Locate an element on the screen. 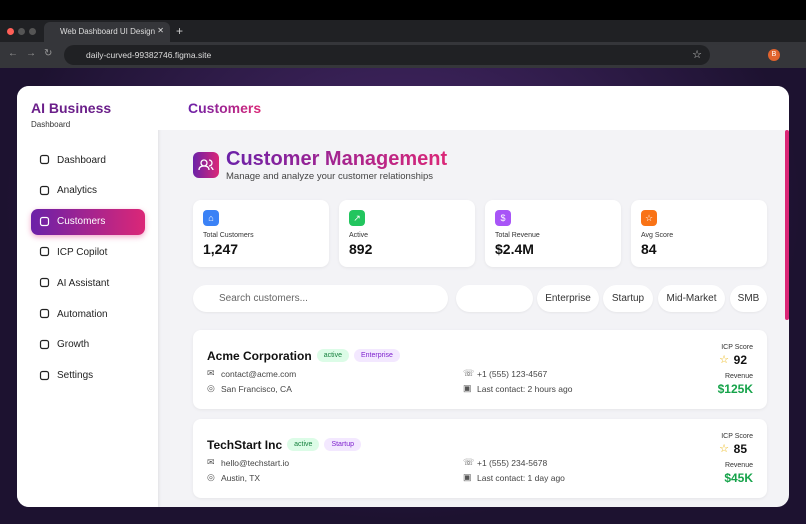  header-title: Customers is located at coordinates (225, 108).